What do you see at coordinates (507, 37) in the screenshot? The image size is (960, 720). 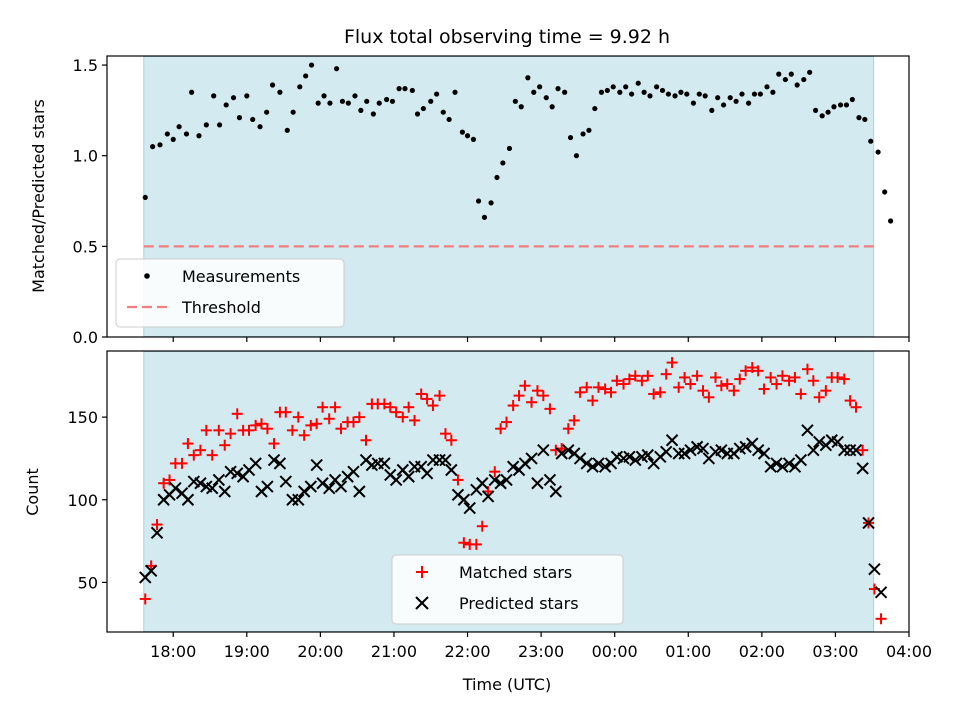 I see `chart-title: Flux total observing time = 9.92 h` at bounding box center [507, 37].